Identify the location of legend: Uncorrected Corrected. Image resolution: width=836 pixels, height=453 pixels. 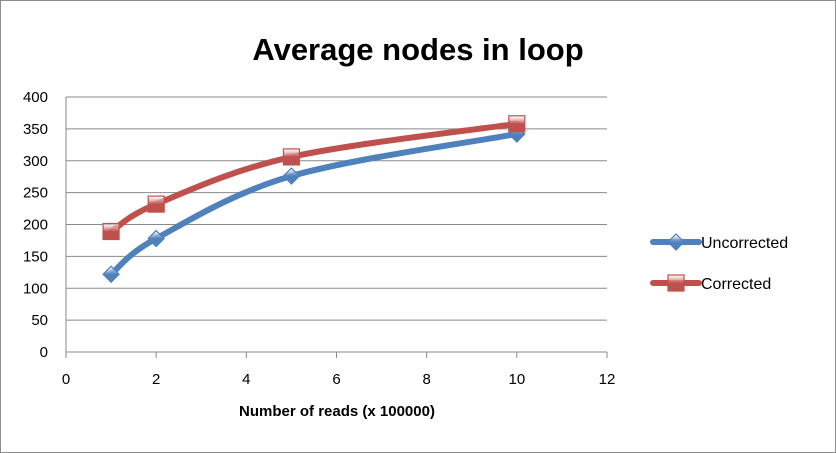
(719, 263).